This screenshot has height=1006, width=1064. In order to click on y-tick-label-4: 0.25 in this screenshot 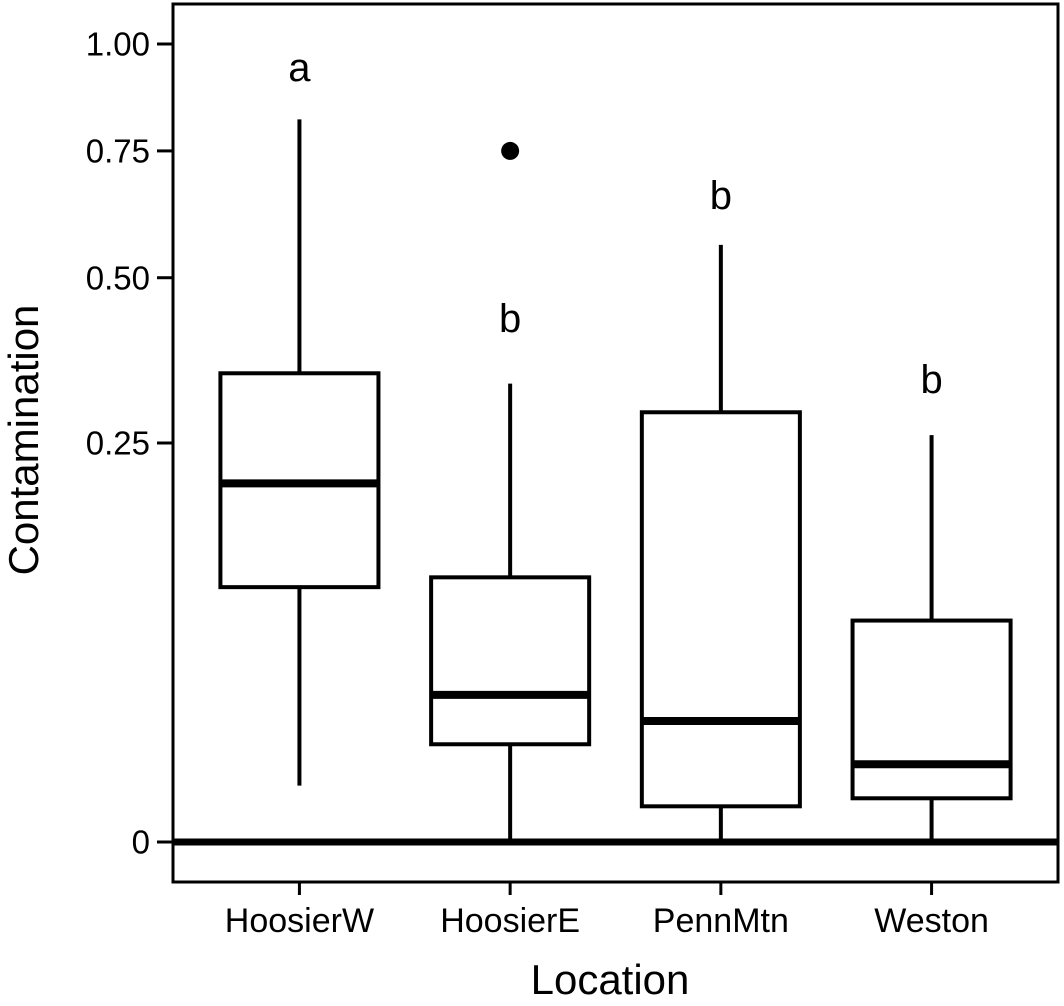, I will do `click(117, 443)`.